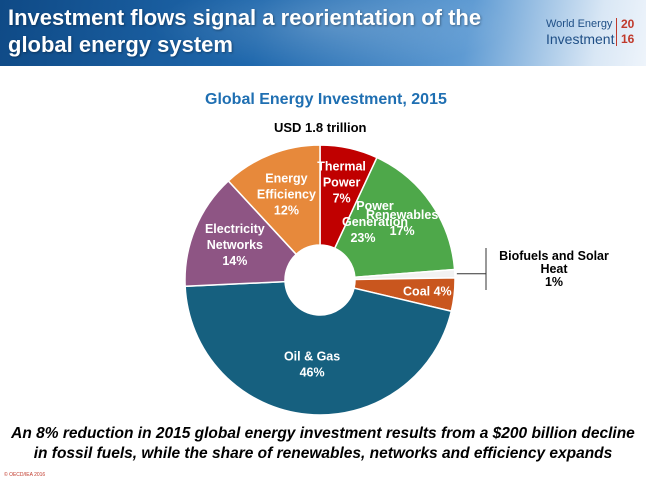  What do you see at coordinates (235, 245) in the screenshot?
I see `slice-label-electricity-networks: Electricity Networks 14%` at bounding box center [235, 245].